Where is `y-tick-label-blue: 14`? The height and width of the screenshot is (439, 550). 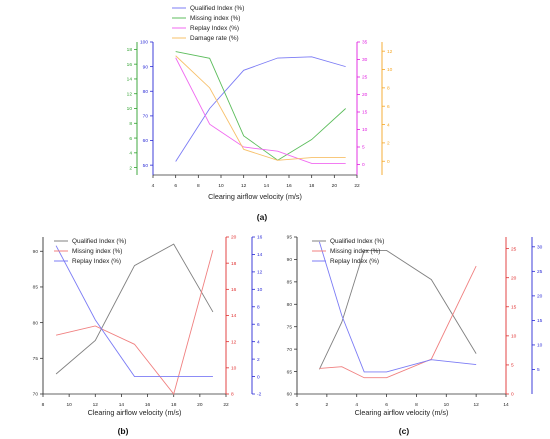 y-tick-label-blue: 14 is located at coordinates (260, 255).